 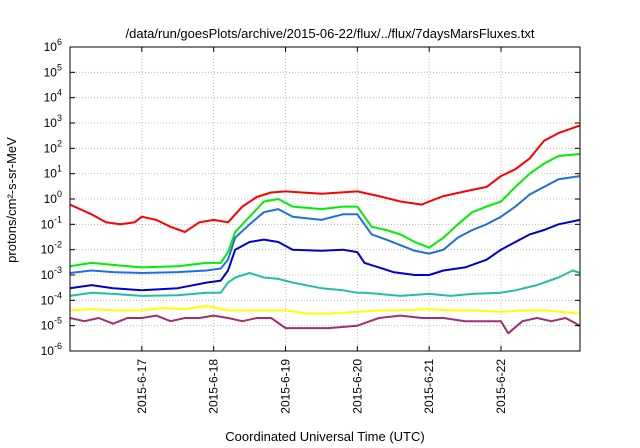 I want to click on x-tick-label: 2015-6-21, so click(x=429, y=386).